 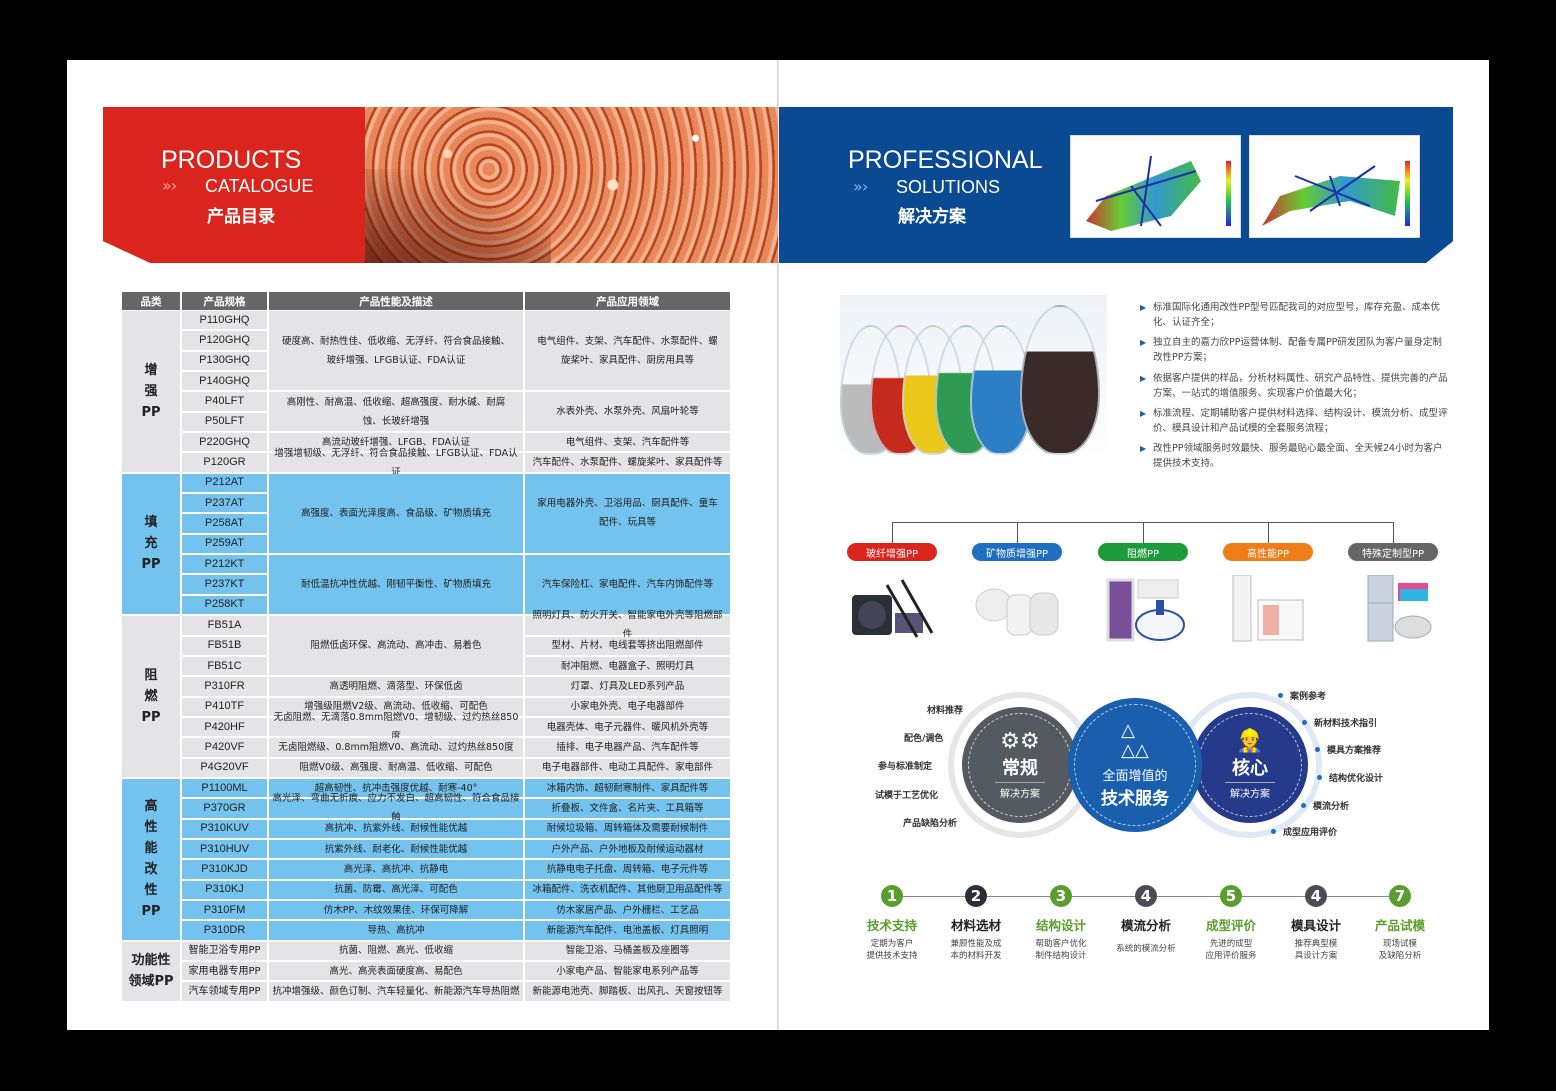 What do you see at coordinates (907, 796) in the screenshot?
I see `regular-service-item: 试模于工艺优化` at bounding box center [907, 796].